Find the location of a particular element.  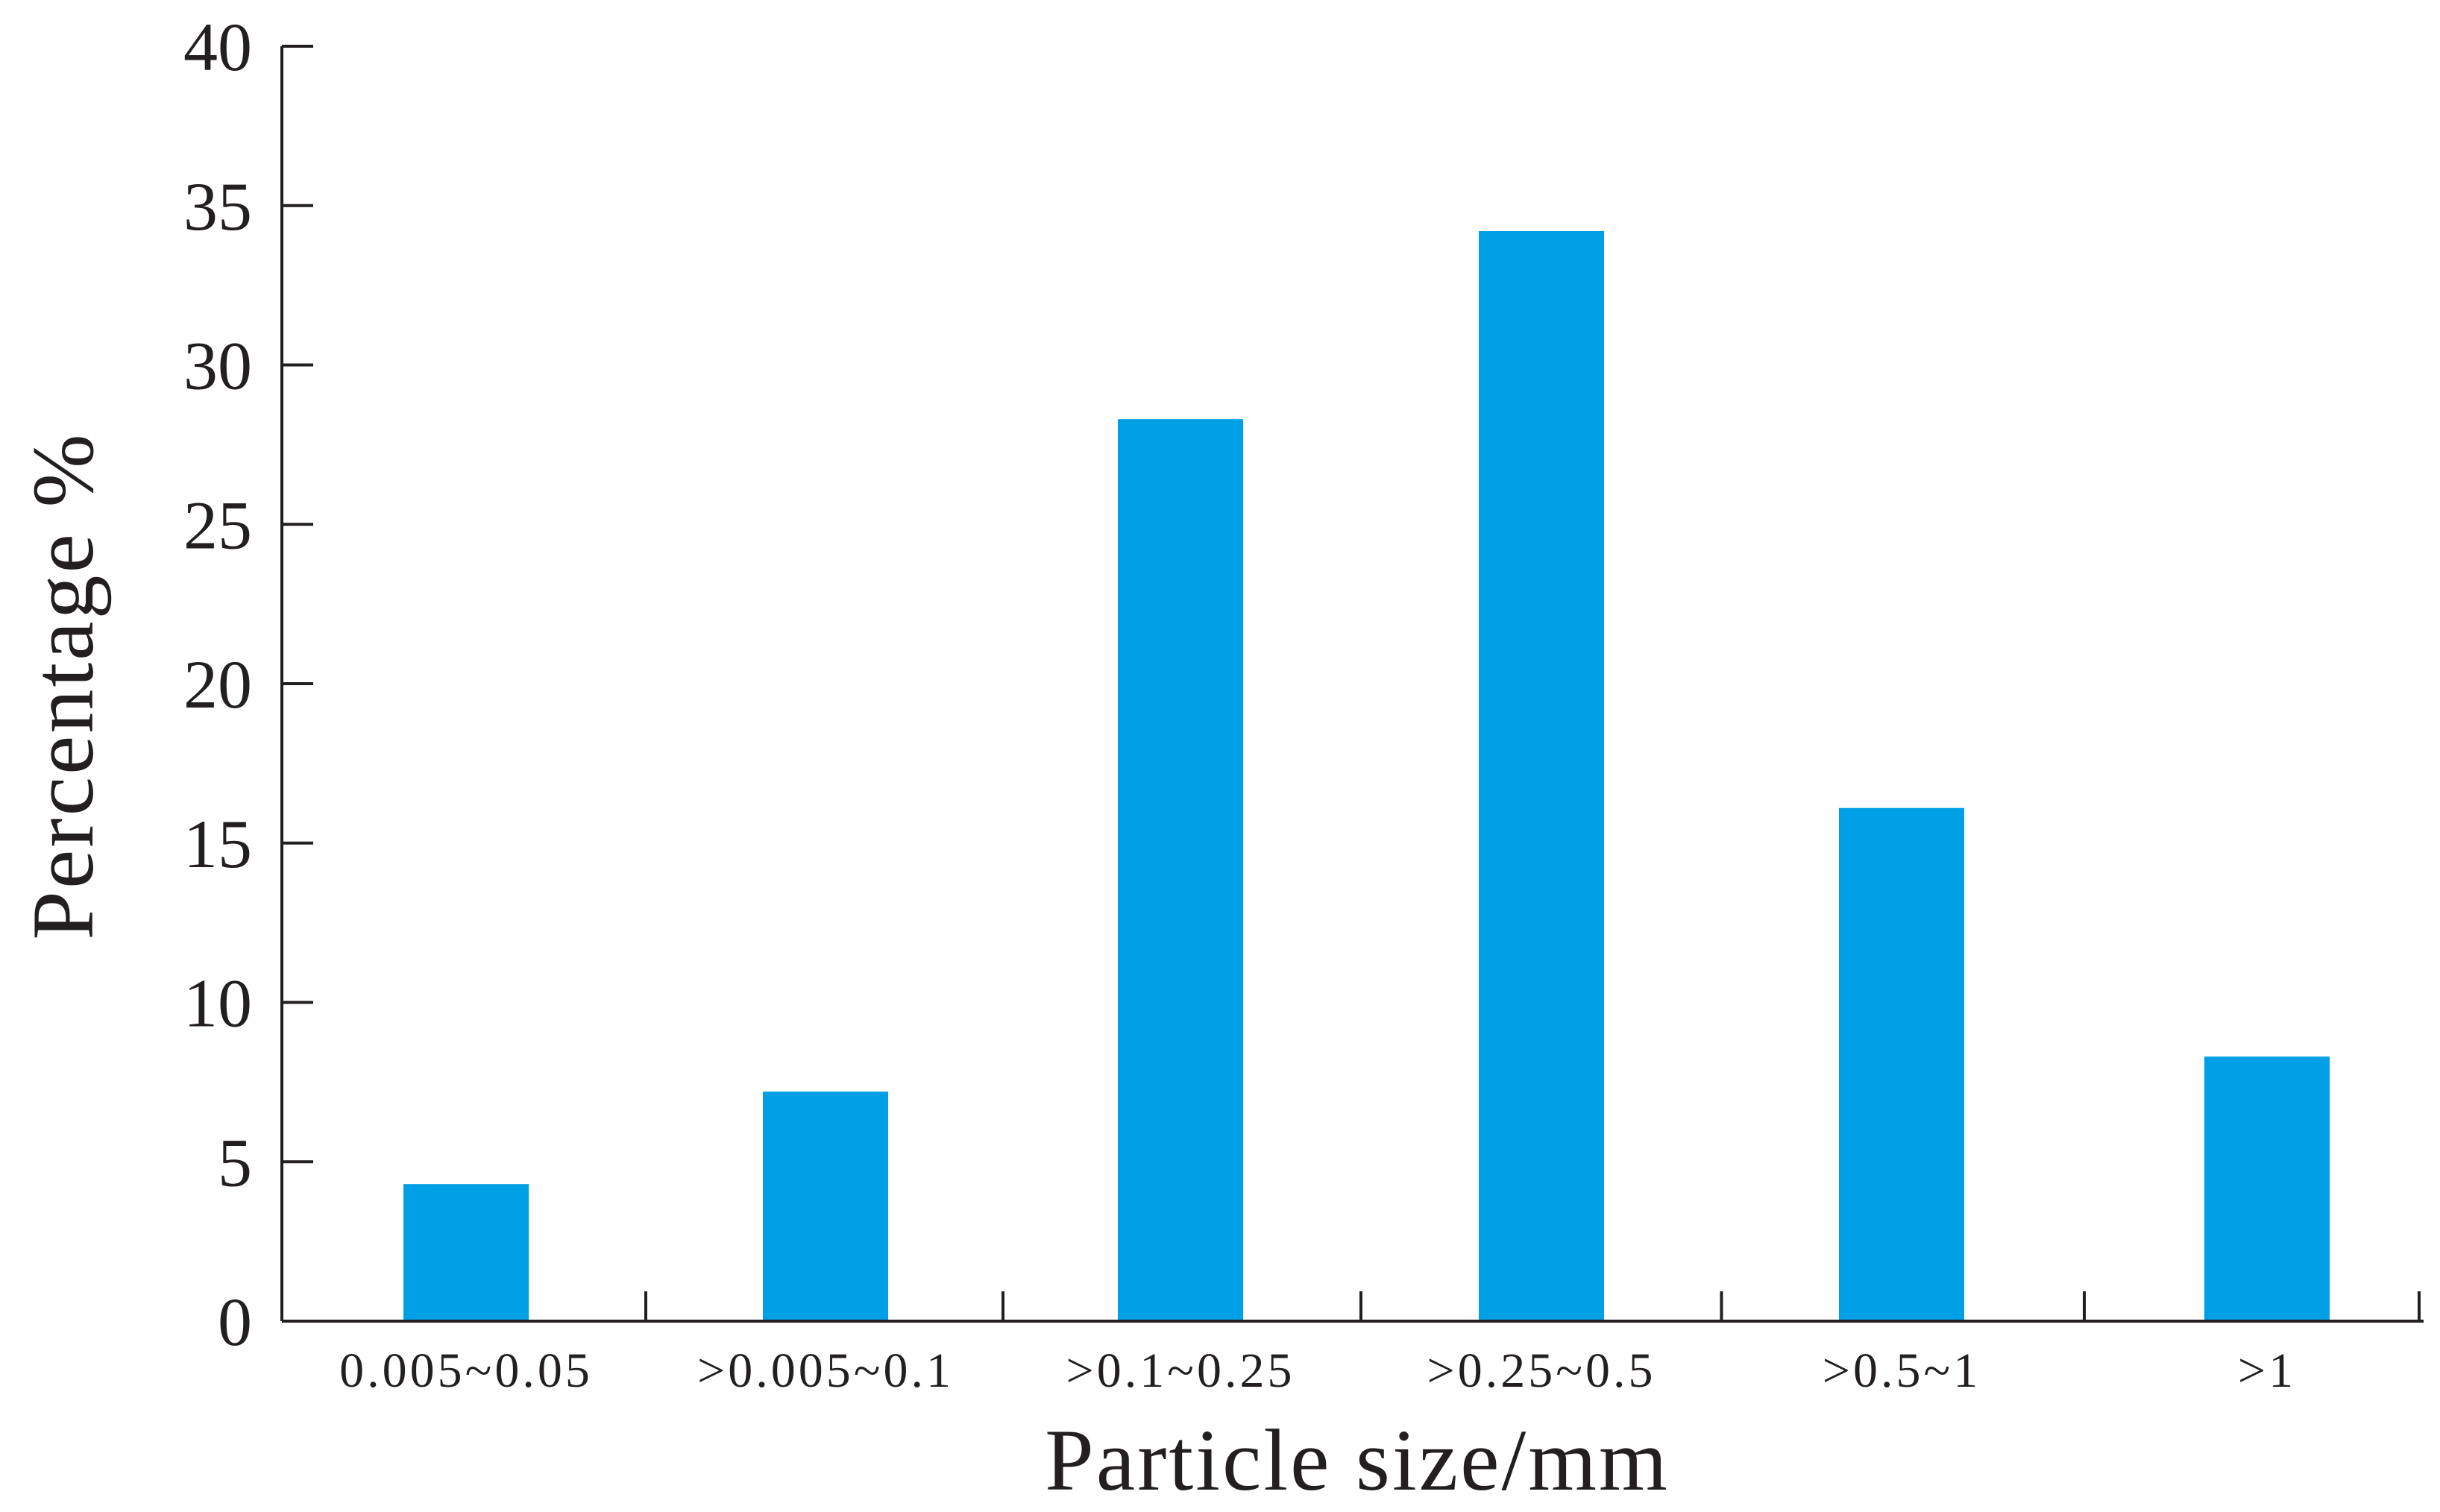

y-tick-label-15: 15 is located at coordinates (217, 844).